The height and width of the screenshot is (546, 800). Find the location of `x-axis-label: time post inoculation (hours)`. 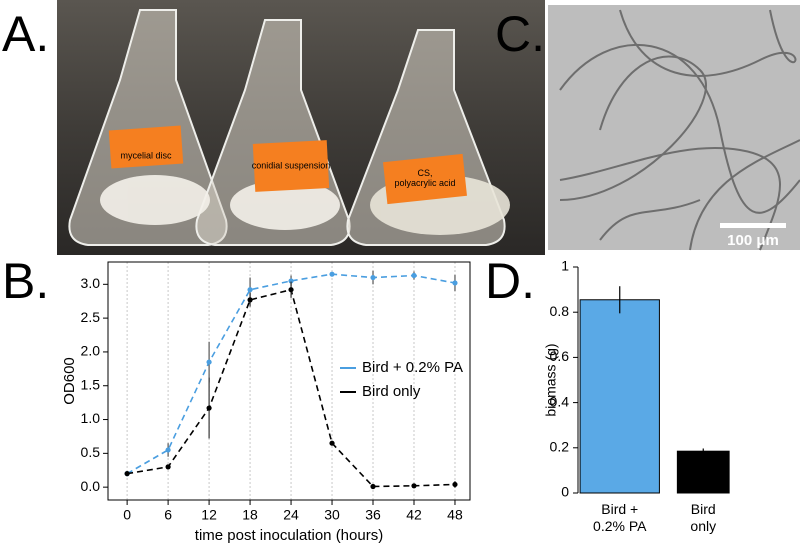

x-axis-label: time post inoculation (hours) is located at coordinates (289, 535).